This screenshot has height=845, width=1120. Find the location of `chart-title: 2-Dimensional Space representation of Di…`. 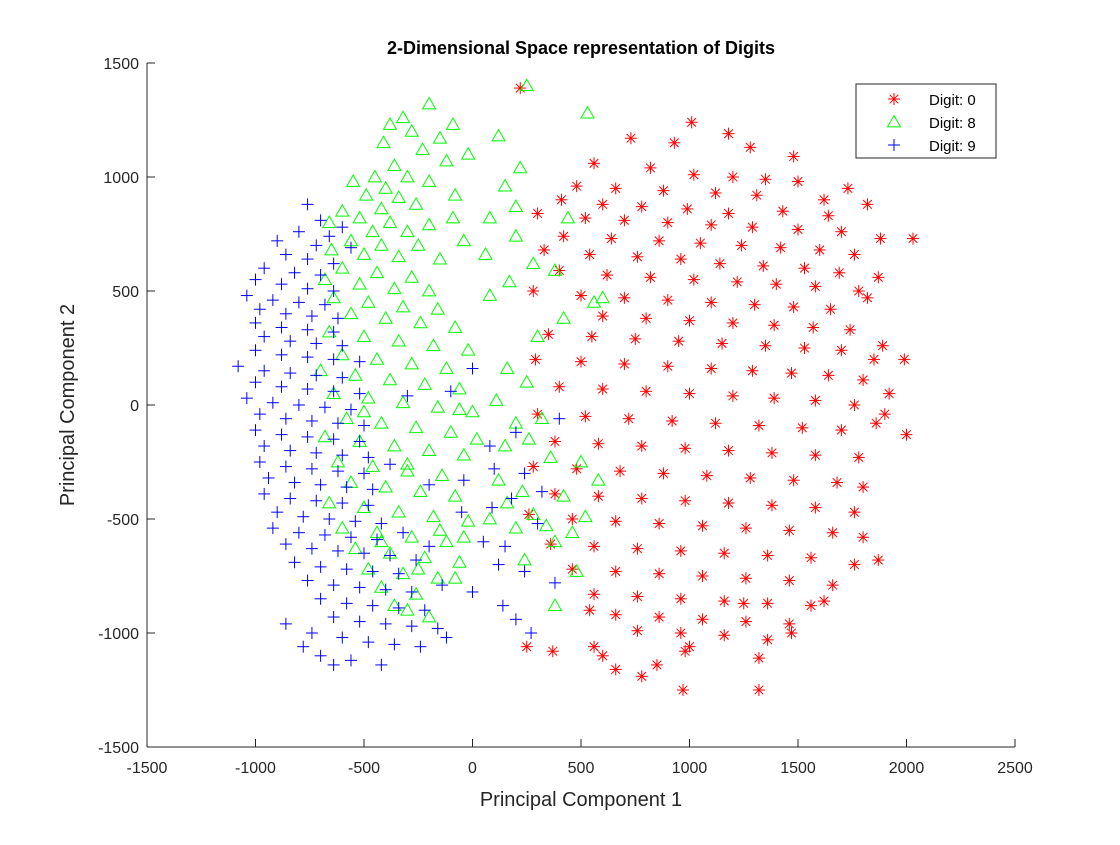

chart-title: 2-Dimensional Space representation of Di… is located at coordinates (581, 48).